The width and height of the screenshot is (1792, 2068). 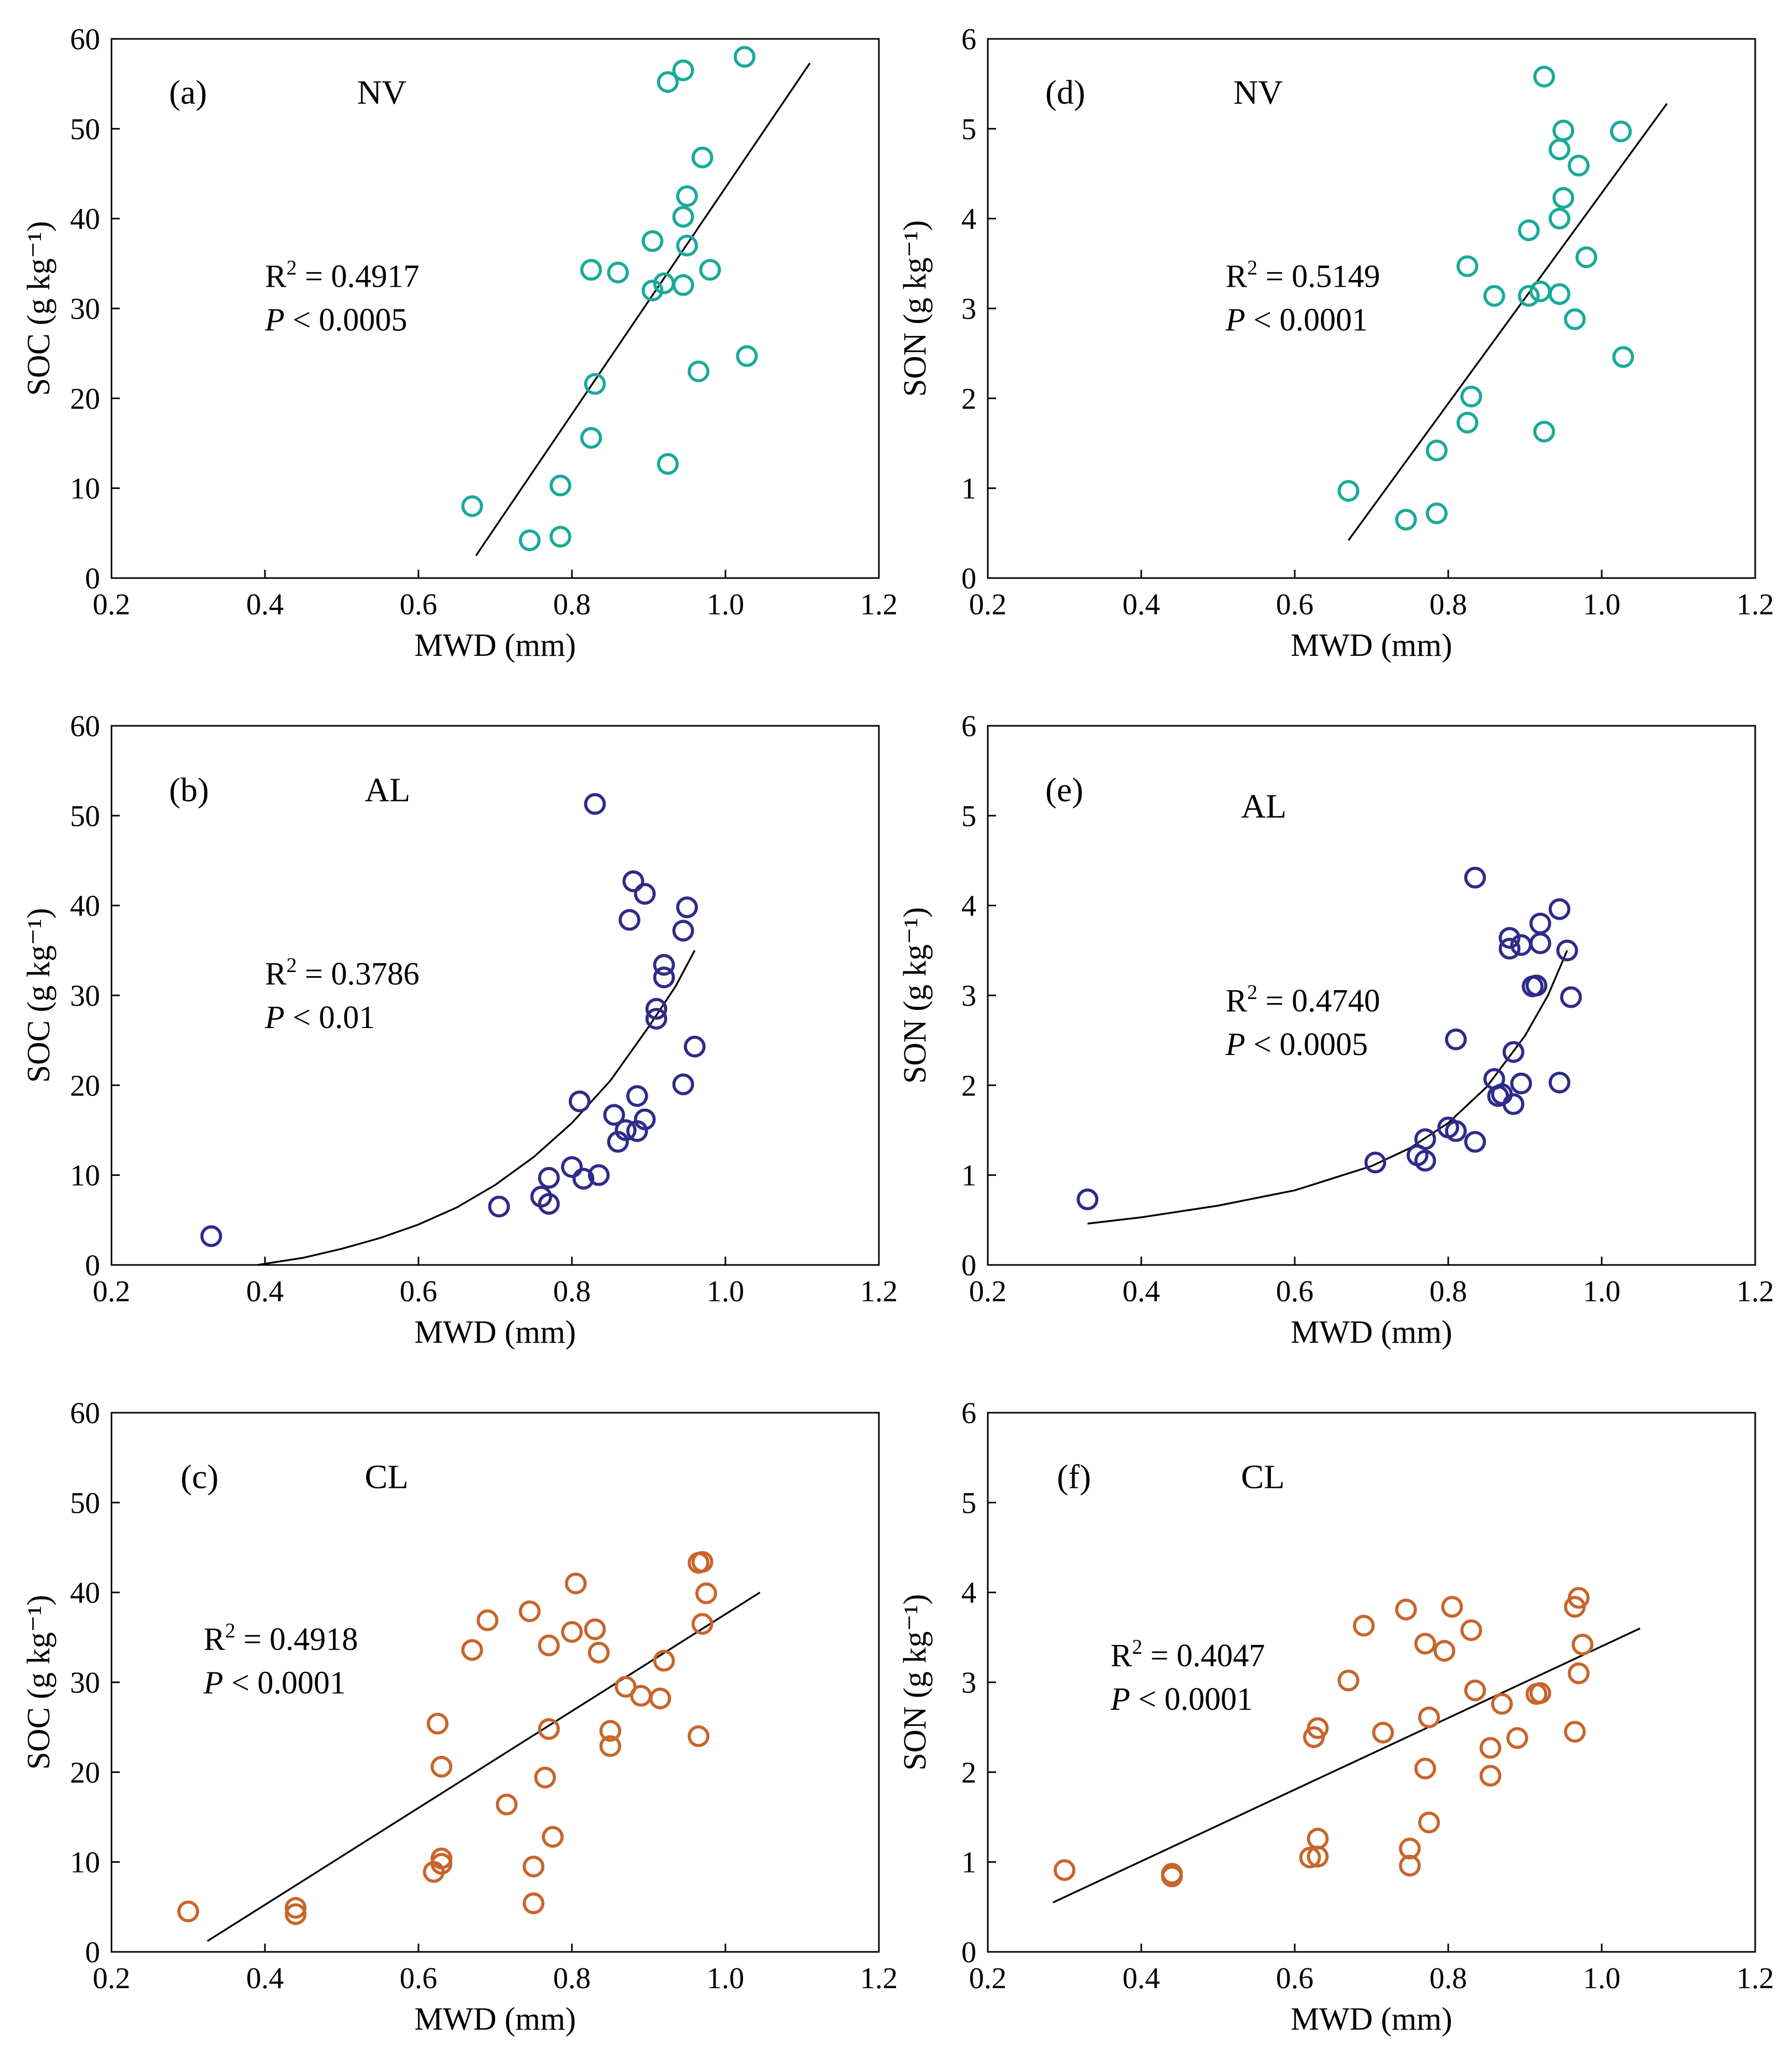 I want to click on r-squared-annotation: R2 = 0.4740, so click(x=1303, y=1000).